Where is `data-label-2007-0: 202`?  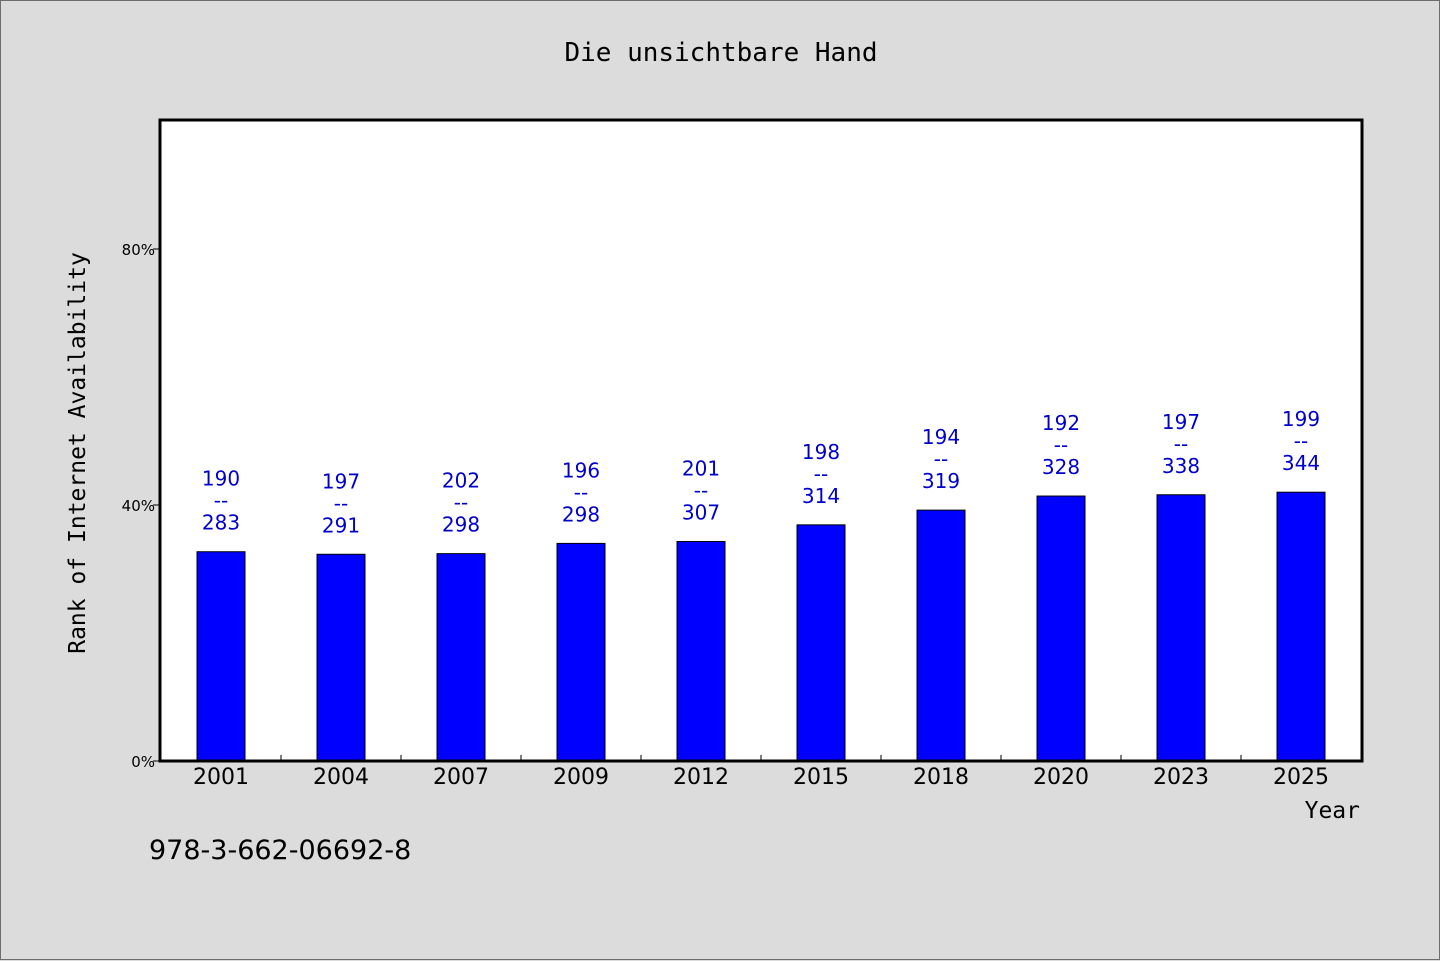 data-label-2007-0: 202 is located at coordinates (461, 481).